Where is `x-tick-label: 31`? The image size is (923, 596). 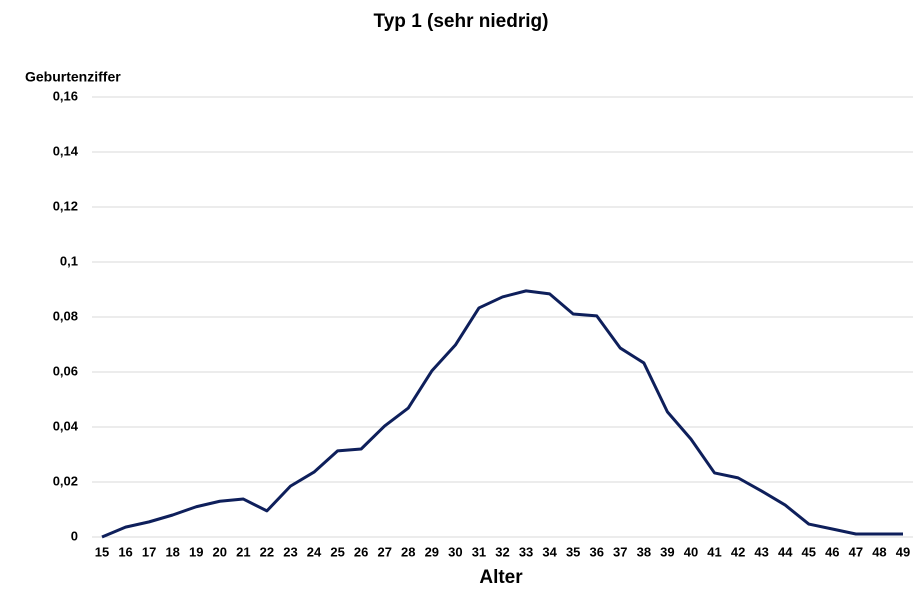
x-tick-label: 31 is located at coordinates (479, 551).